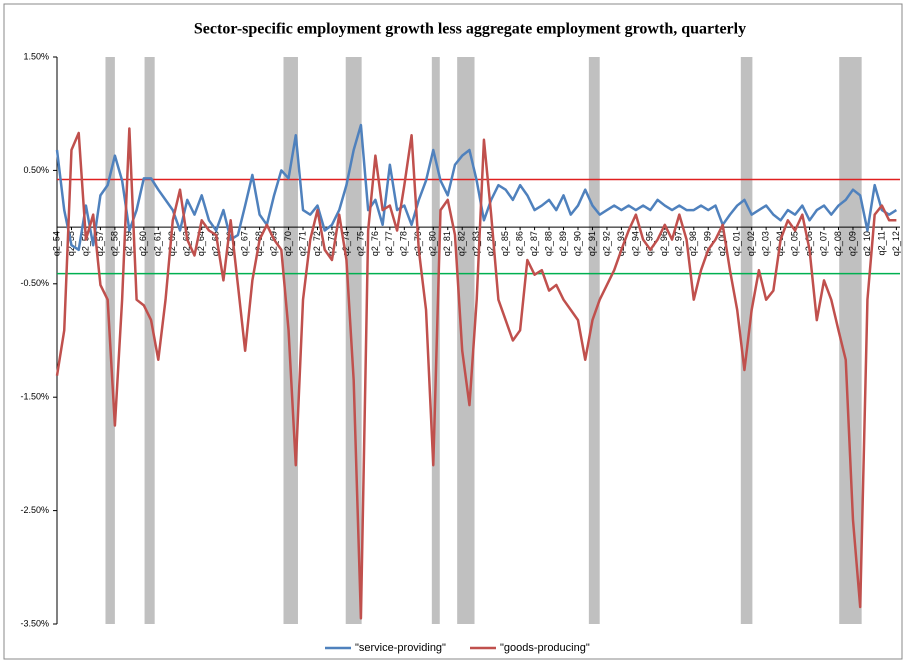  Describe the element at coordinates (201, 243) in the screenshot. I see `x-tick-label: q2_64` at that location.